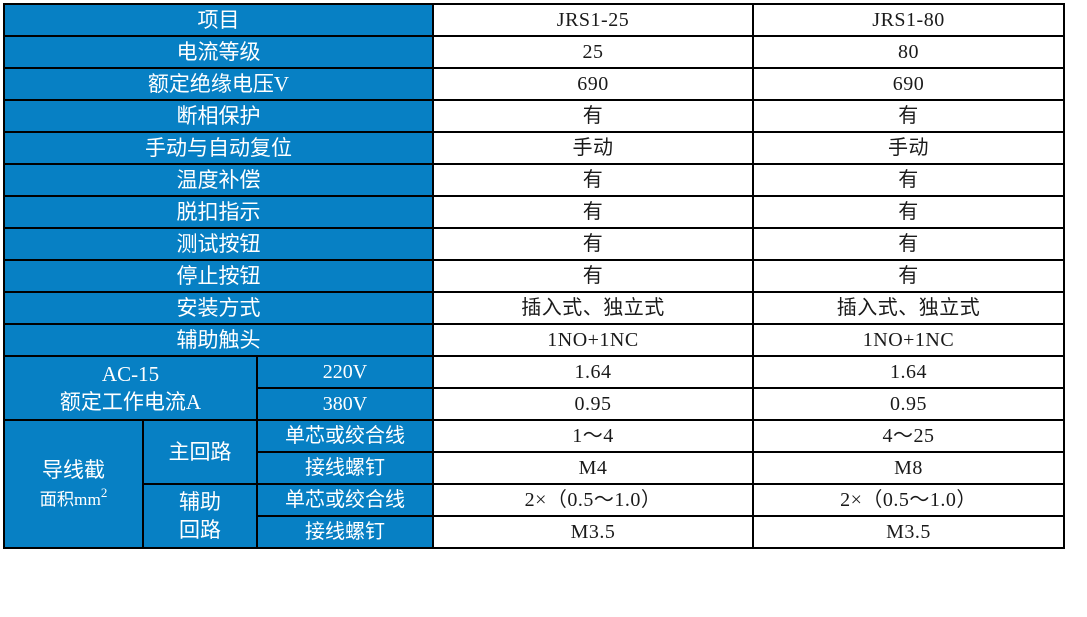 The width and height of the screenshot is (1087, 617). What do you see at coordinates (593, 84) in the screenshot?
I see `row-value-model-1: 690` at bounding box center [593, 84].